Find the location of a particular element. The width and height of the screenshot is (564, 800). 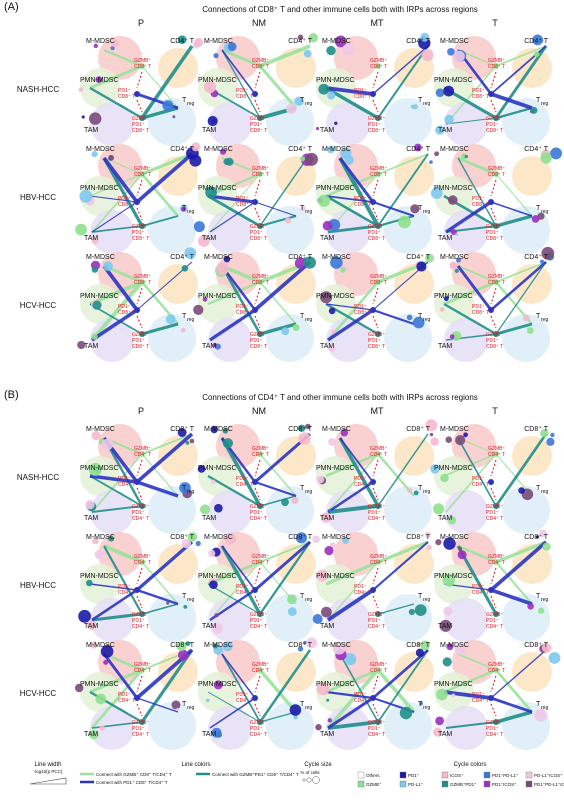

cycle-size-title: Cycle size is located at coordinates (318, 765).